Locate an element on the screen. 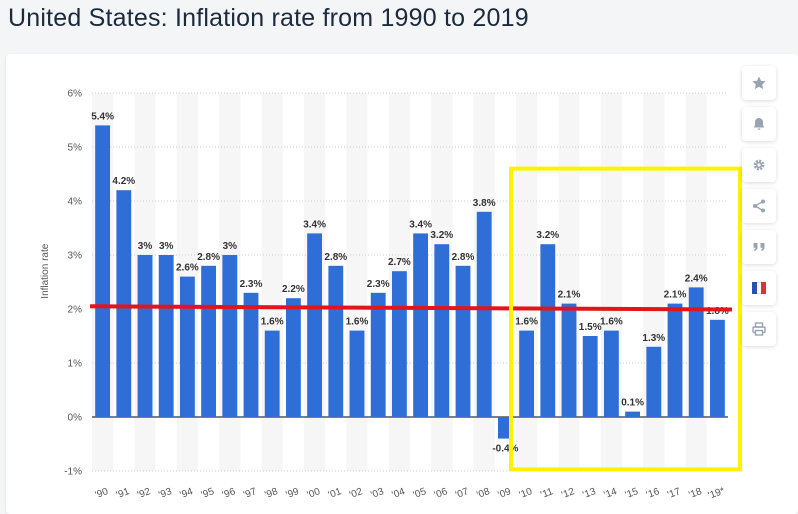  x-tick-label: '17 is located at coordinates (674, 493).